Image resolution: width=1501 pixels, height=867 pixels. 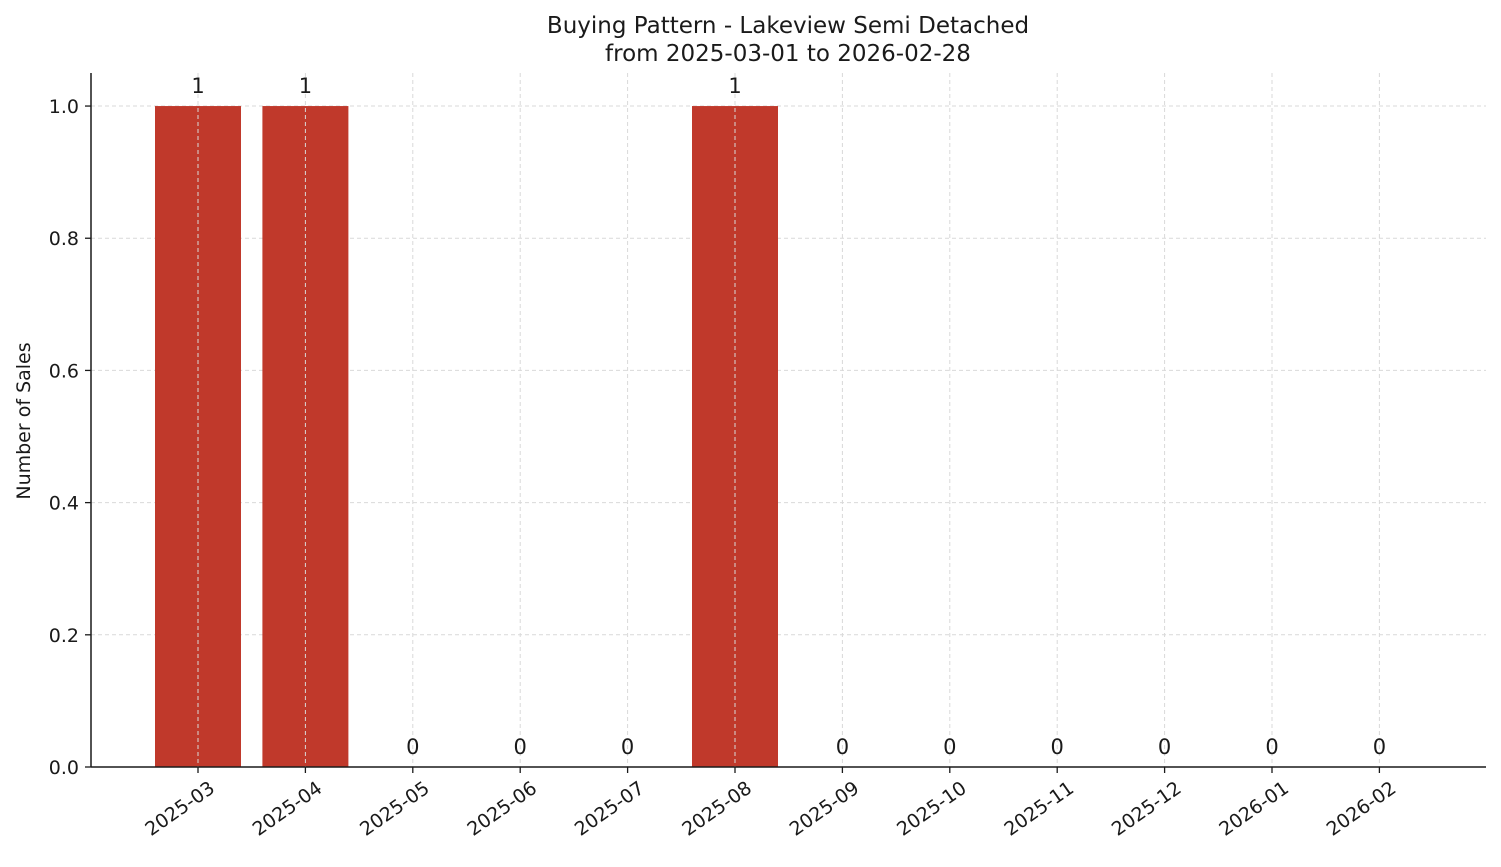 I want to click on x-tick-label: 2025-07, so click(x=610, y=809).